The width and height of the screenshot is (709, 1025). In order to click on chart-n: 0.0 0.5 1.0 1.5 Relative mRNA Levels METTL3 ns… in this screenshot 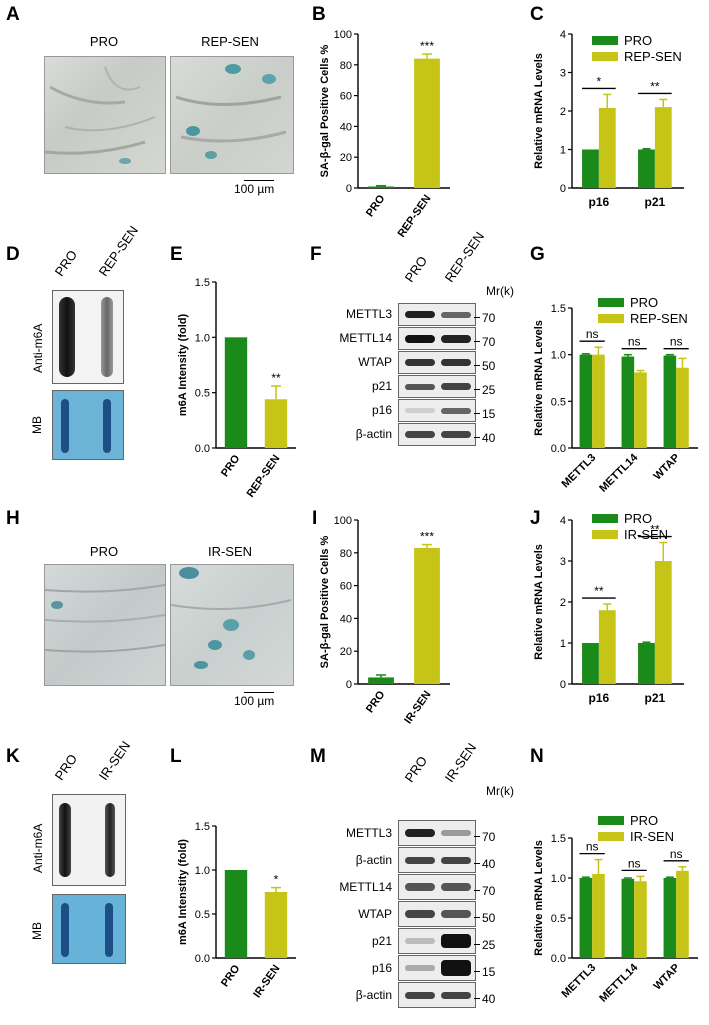, I will do `click(615, 909)`.